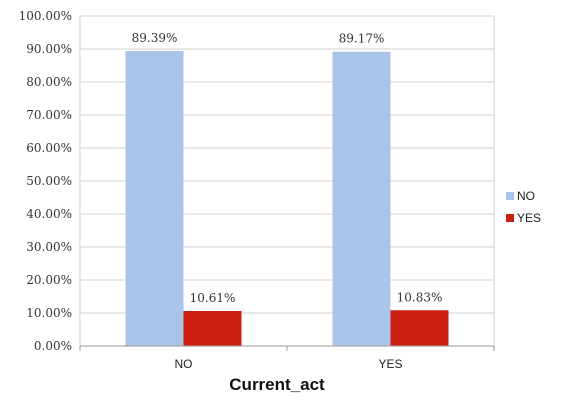  Describe the element at coordinates (510, 218) in the screenshot. I see `legend-swatch-yes` at that location.